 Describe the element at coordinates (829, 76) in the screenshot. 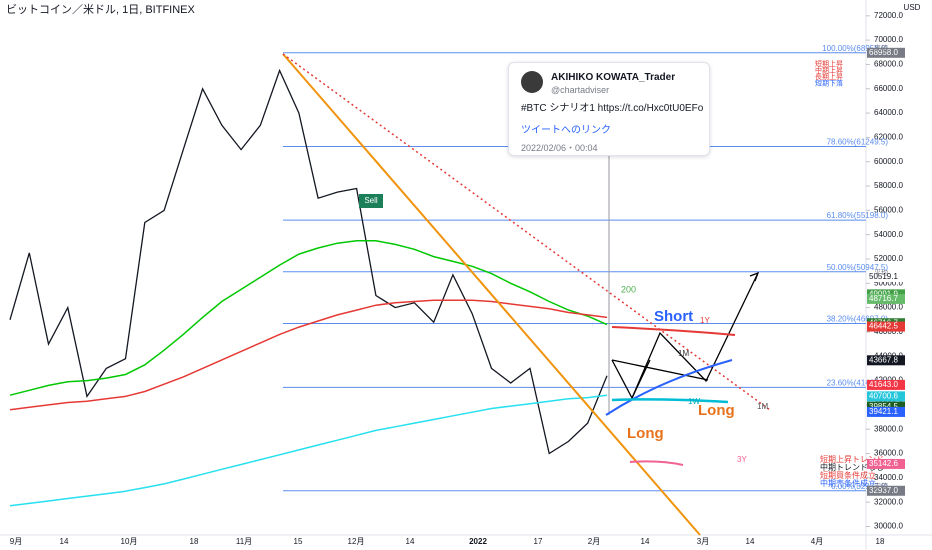

I see `legend-item: 長期上昇` at that location.